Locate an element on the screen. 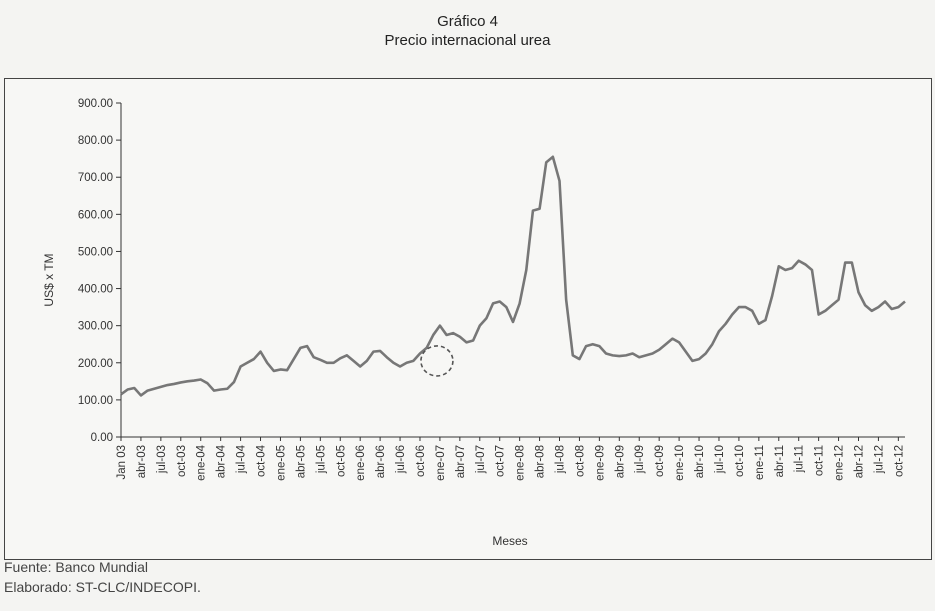 Image resolution: width=935 pixels, height=611 pixels. x-tick-label: oct-11 is located at coordinates (820, 460).